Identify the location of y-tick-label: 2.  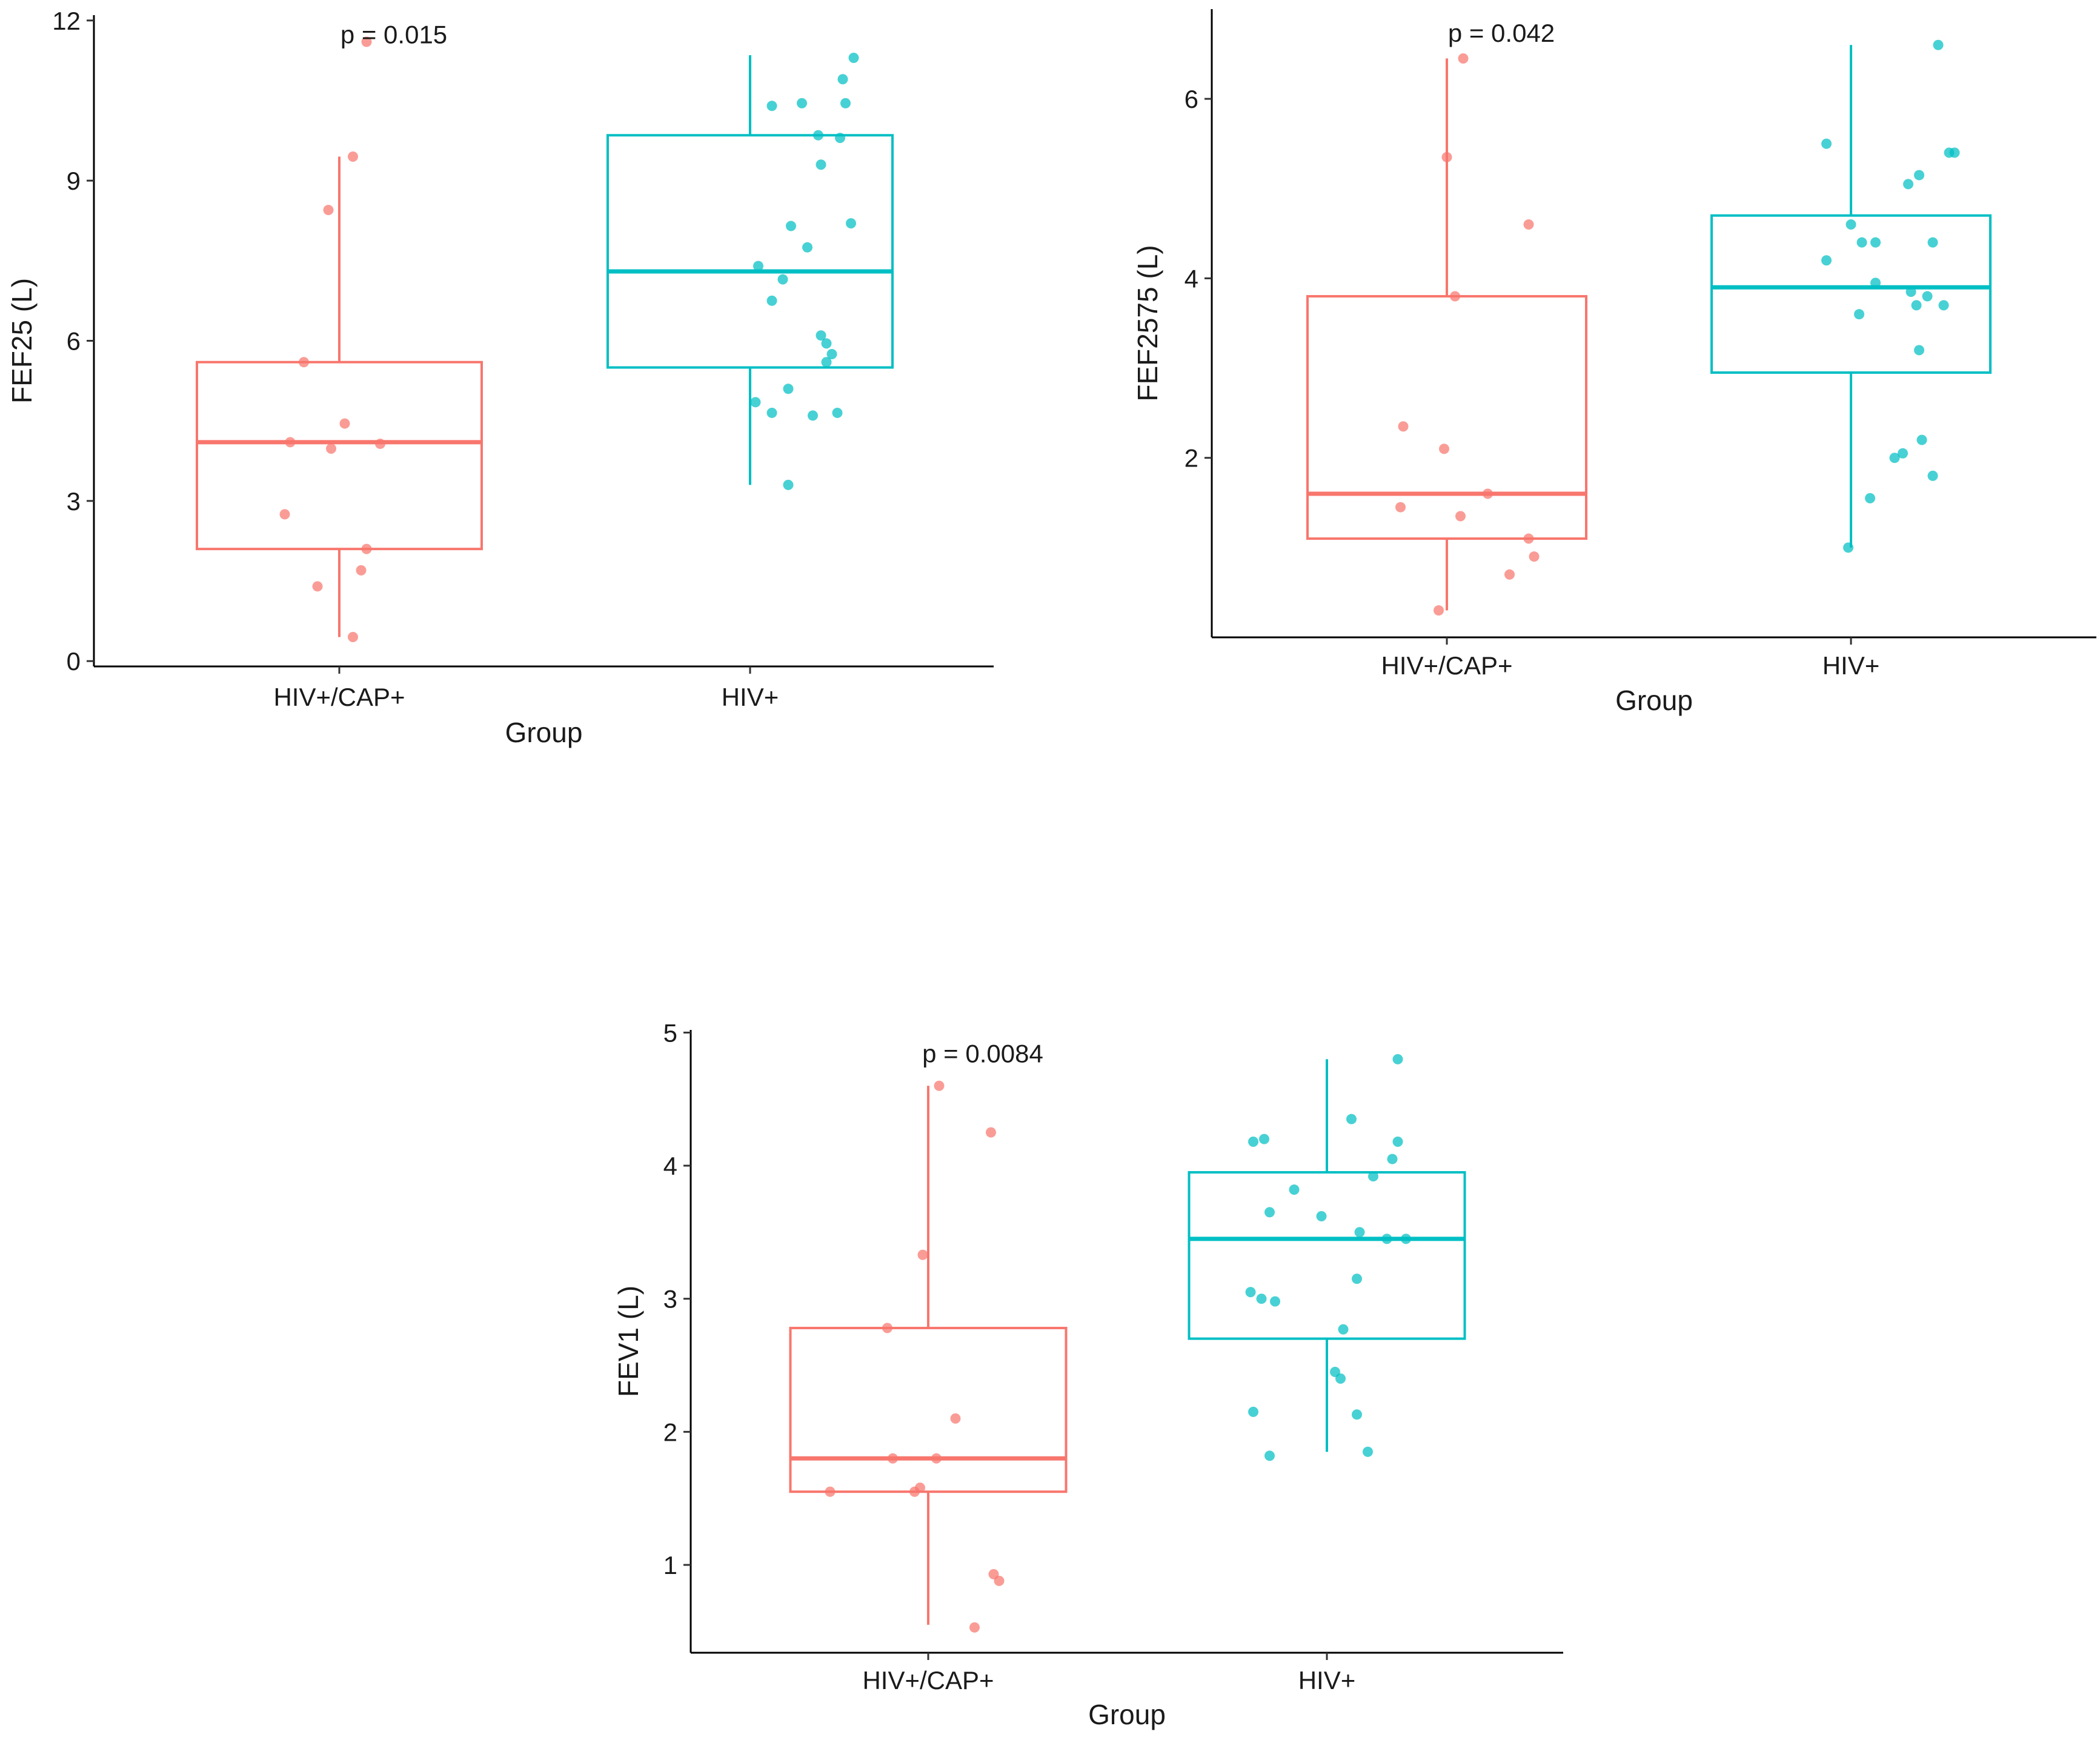
(1191, 459).